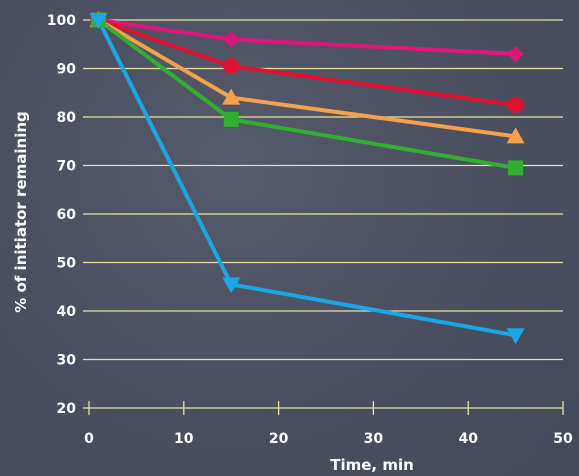 The image size is (579, 476). I want to click on x-tick-label: 10, so click(184, 439).